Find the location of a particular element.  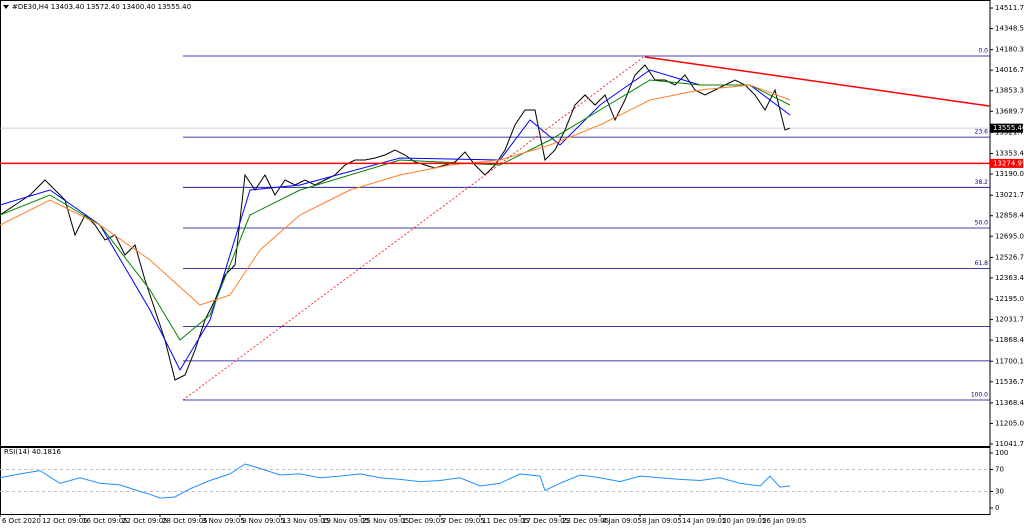

x-tick-label: 26 Jan 09:05 is located at coordinates (784, 521).